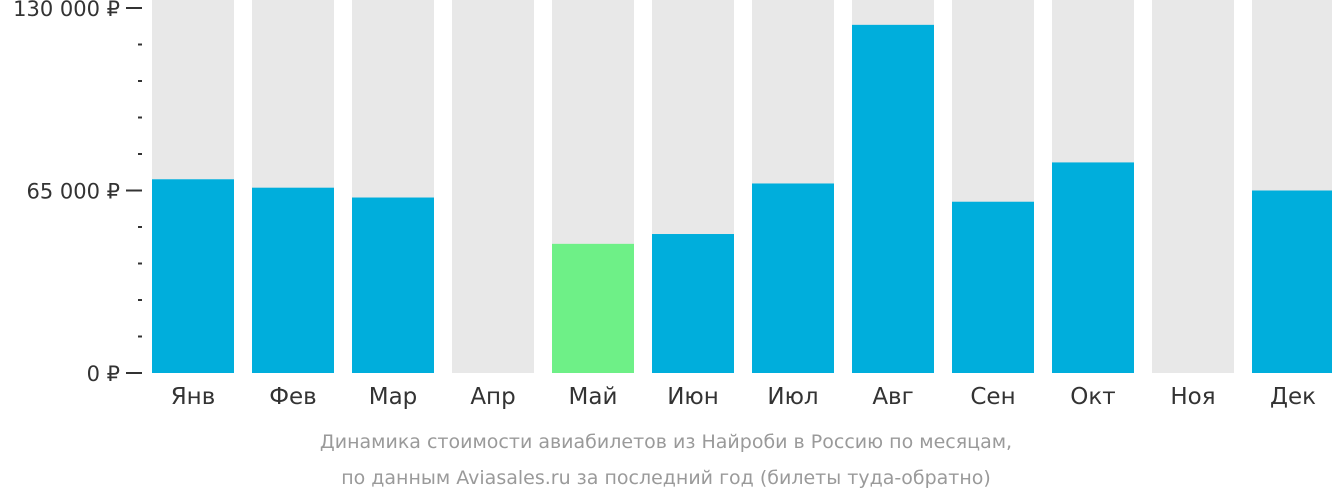 The image size is (1332, 502). What do you see at coordinates (393, 397) in the screenshot?
I see `x-tick-label: Мар` at bounding box center [393, 397].